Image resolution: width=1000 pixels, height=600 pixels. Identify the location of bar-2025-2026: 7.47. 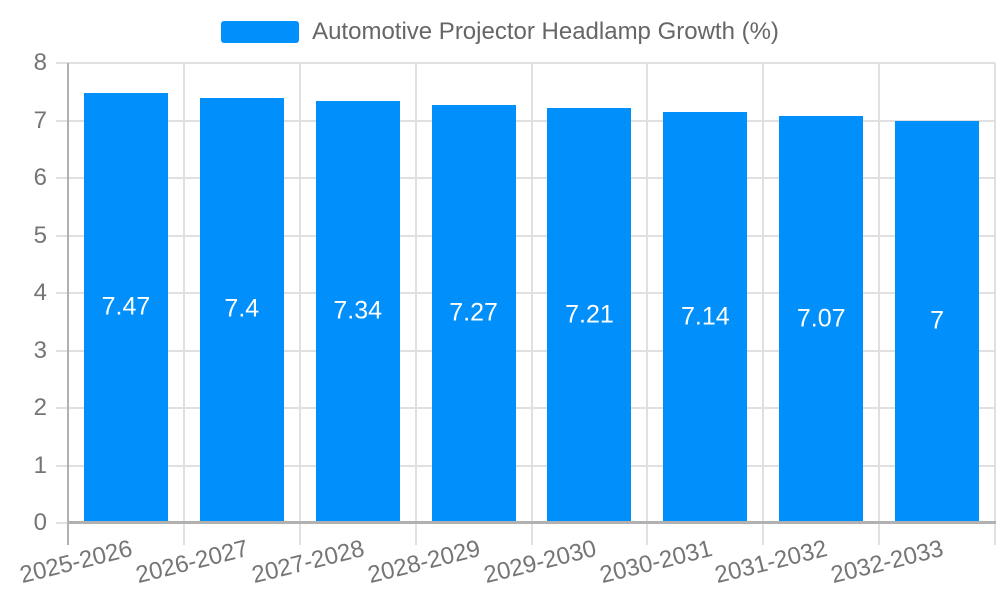
(125, 307).